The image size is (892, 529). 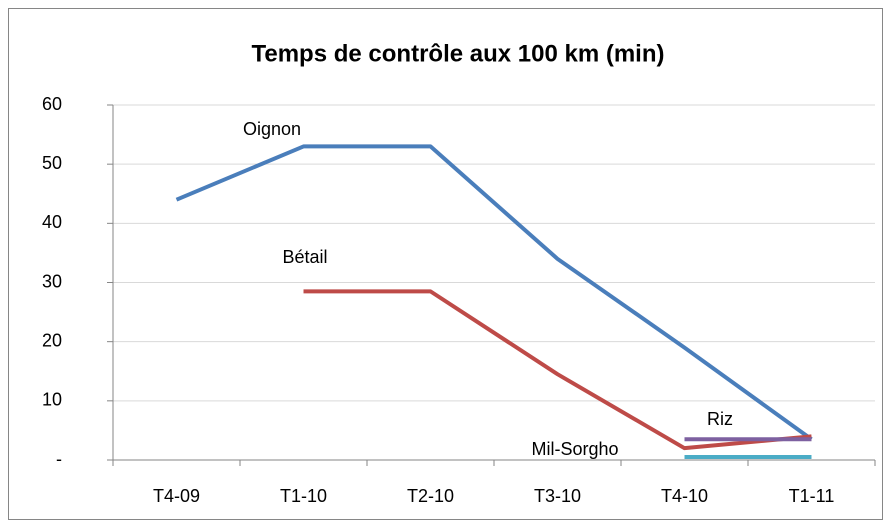 What do you see at coordinates (303, 496) in the screenshot?
I see `x-tick-label: T1-10` at bounding box center [303, 496].